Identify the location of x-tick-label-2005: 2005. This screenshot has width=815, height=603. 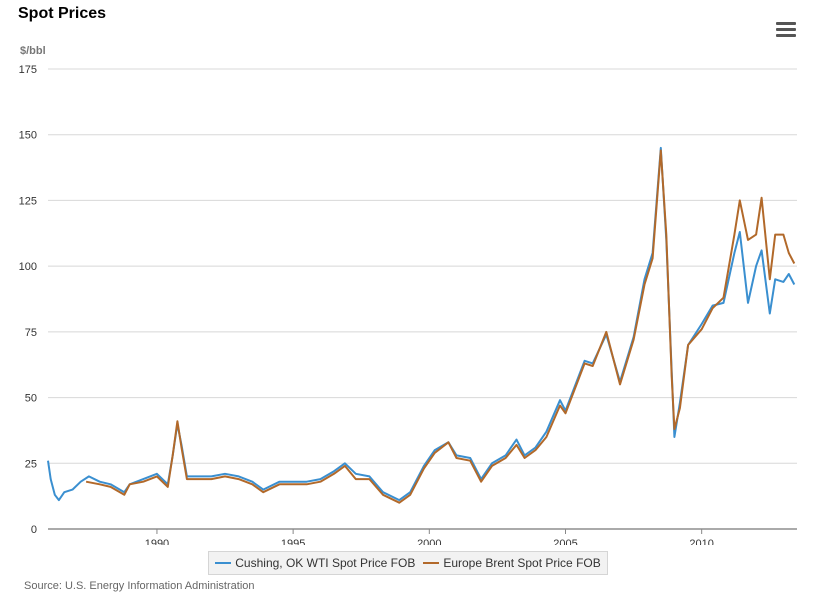
(565, 541).